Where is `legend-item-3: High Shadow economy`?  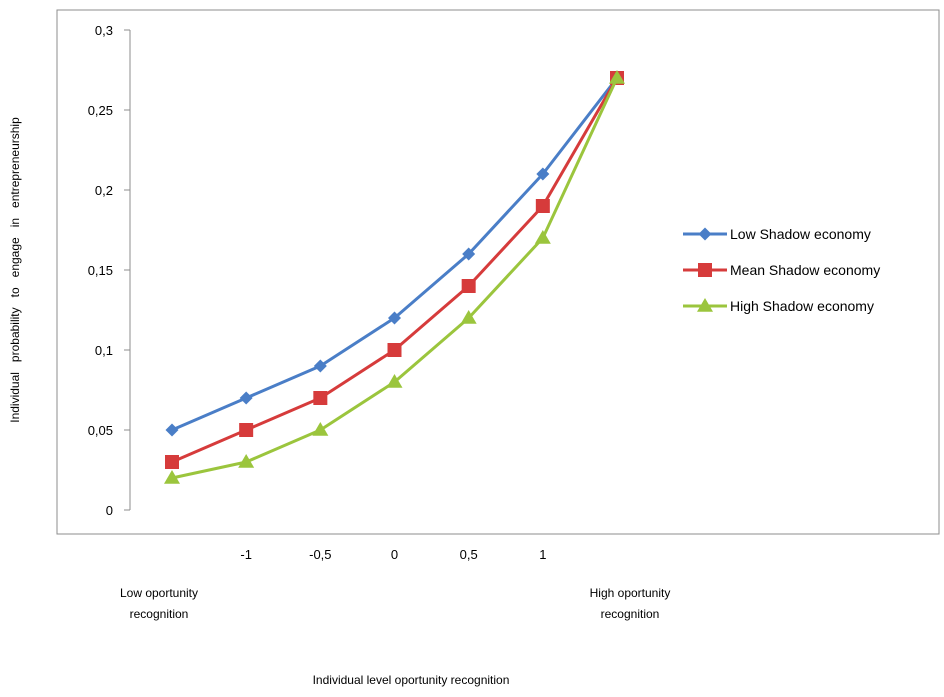 legend-item-3: High Shadow economy is located at coordinates (778, 306).